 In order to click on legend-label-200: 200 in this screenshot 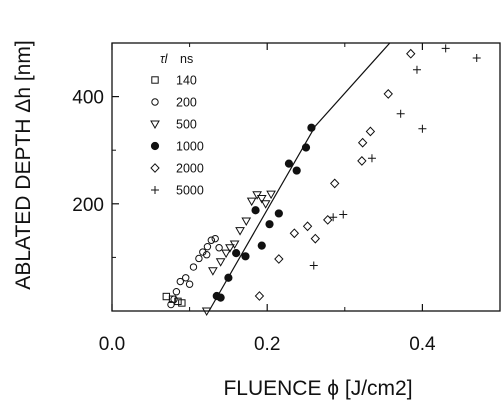, I will do `click(186, 103)`.